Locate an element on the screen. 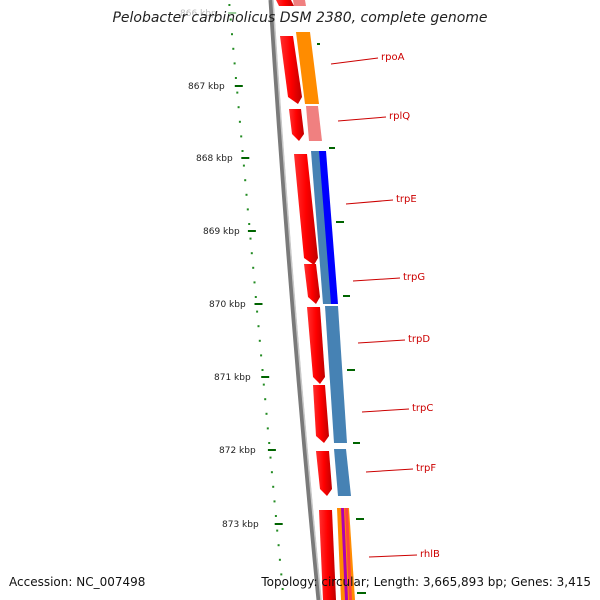 The image size is (600, 600). genome-backbone is located at coordinates (295, 300).